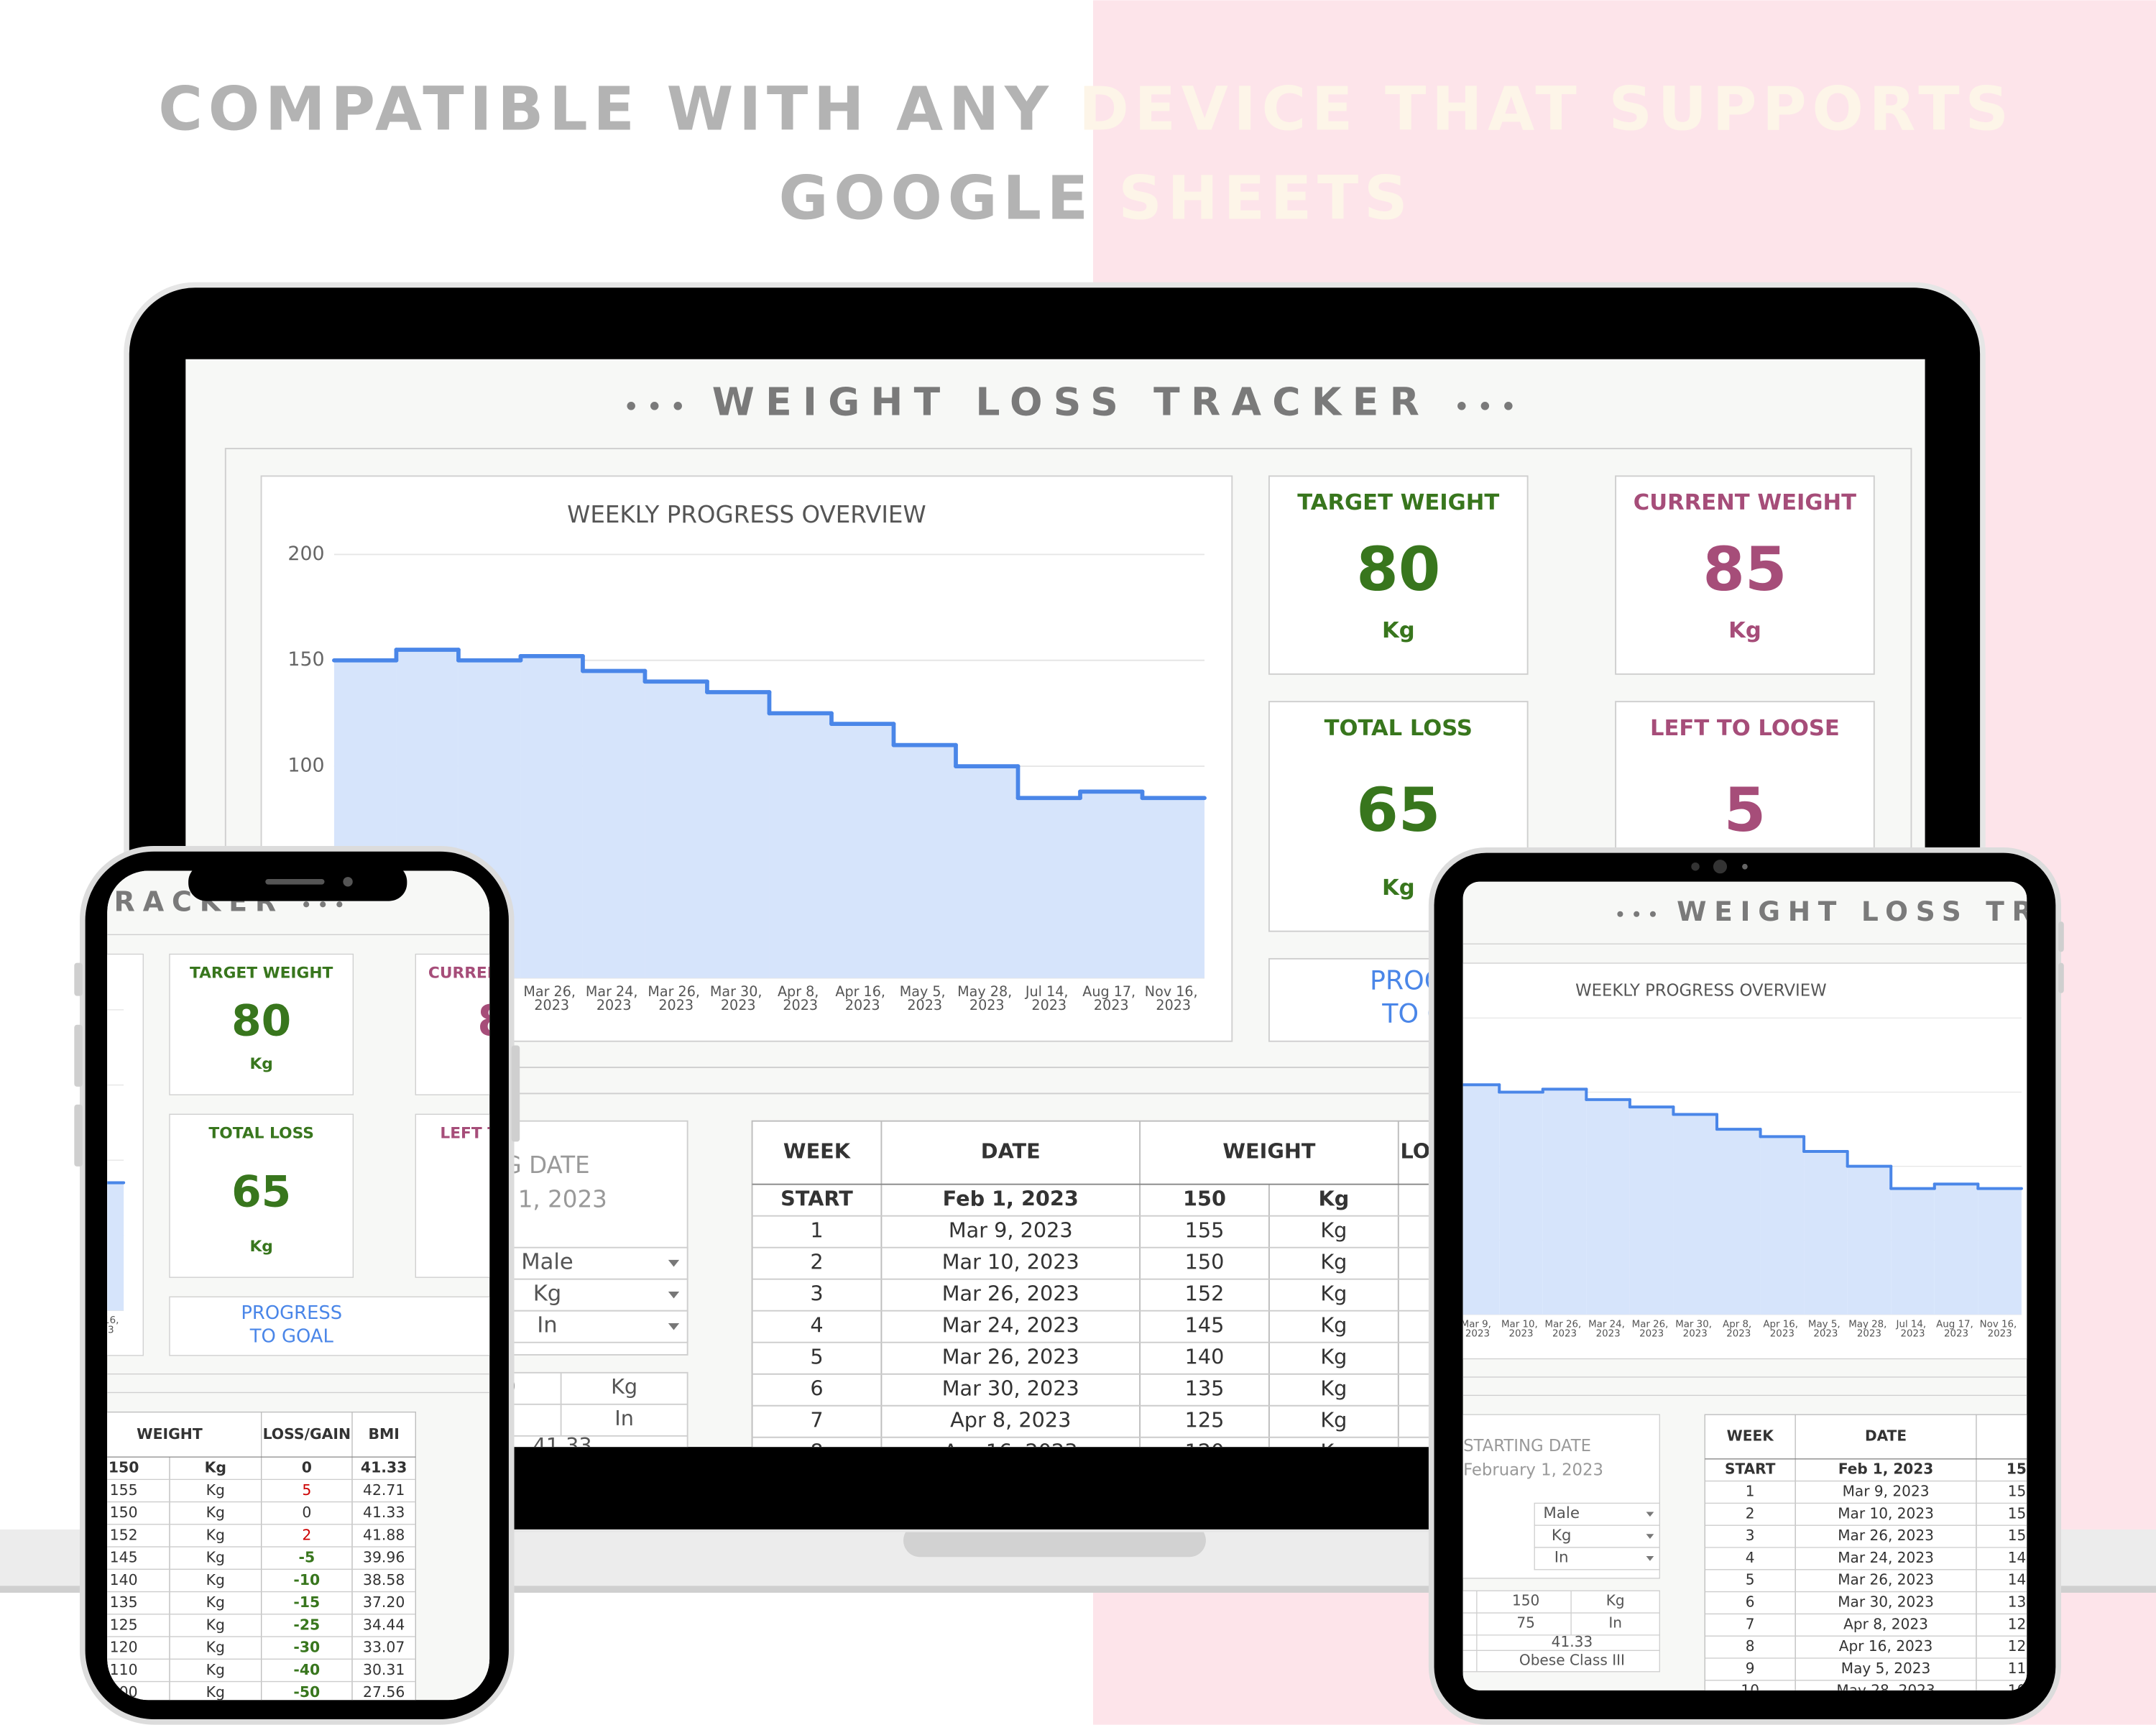 Image resolution: width=2156 pixels, height=1725 pixels. Describe the element at coordinates (1086, 108) in the screenshot. I see `headline: COMPATIBLE WITH ANY DEVICE THAT SUPPORTS` at that location.